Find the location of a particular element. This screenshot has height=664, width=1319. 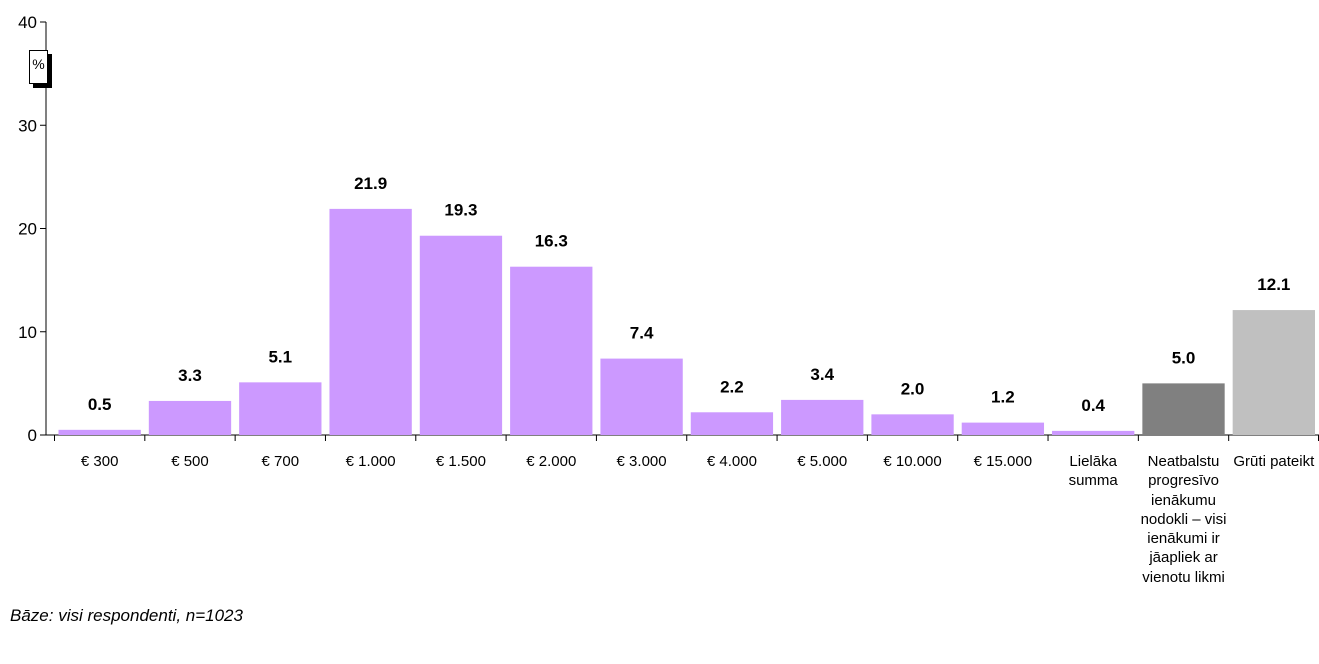

x-category-label: € 10.000 is located at coordinates (913, 461).